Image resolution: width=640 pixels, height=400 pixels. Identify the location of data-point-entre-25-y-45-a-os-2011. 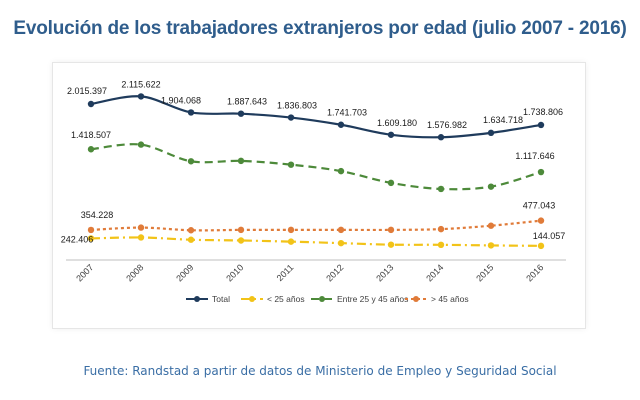
(291, 164).